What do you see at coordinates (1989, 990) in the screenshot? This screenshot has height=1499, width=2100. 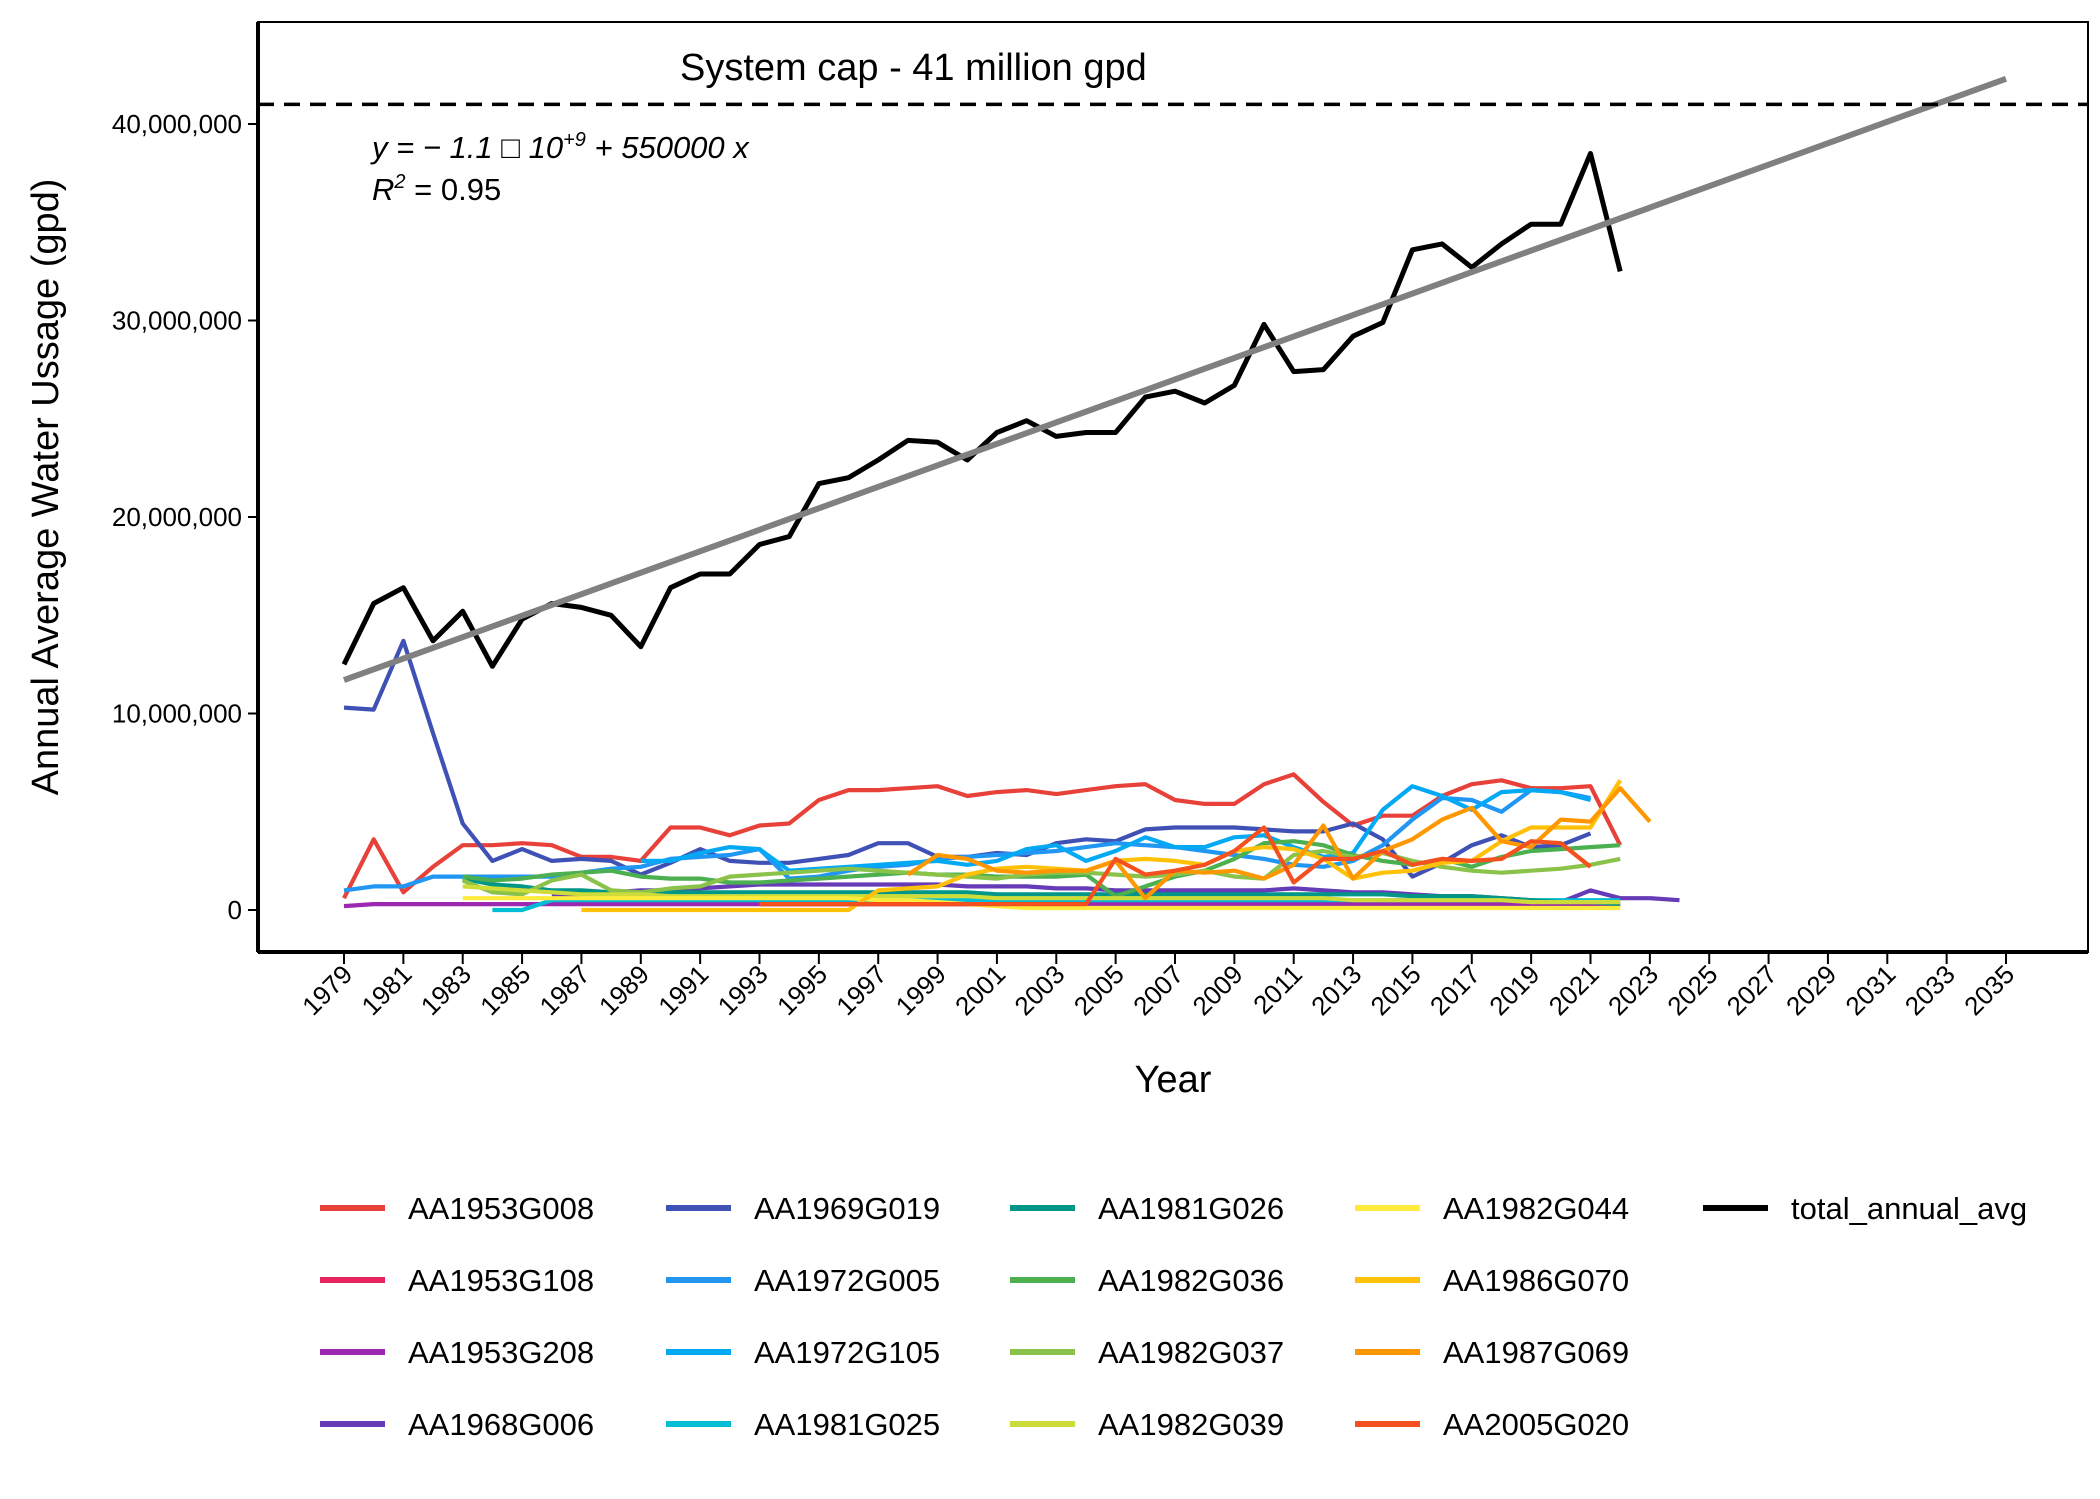 I see `x-tick-label: 2035` at bounding box center [1989, 990].